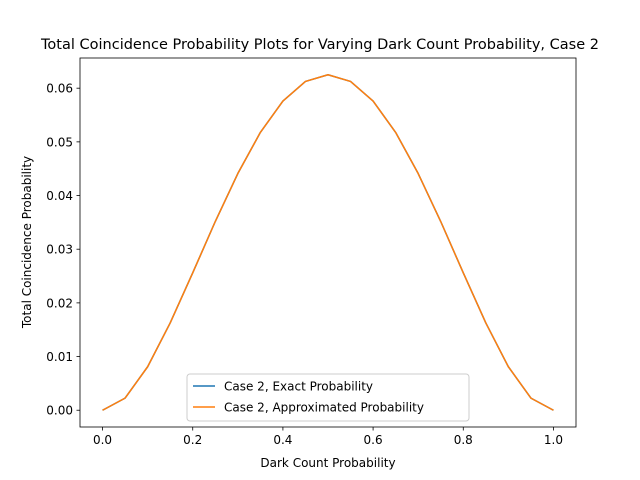 The width and height of the screenshot is (640, 480). What do you see at coordinates (59, 411) in the screenshot?
I see `y-tick-label: 0.00` at bounding box center [59, 411].